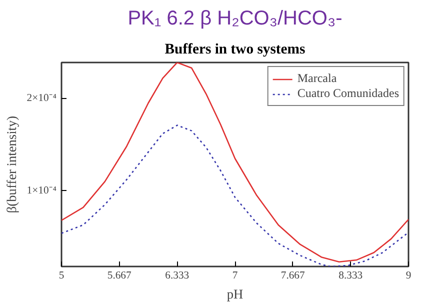 The image size is (438, 304). Describe the element at coordinates (41, 190) in the screenshot. I see `y-tick-label: 1×10⁻⁴` at that location.